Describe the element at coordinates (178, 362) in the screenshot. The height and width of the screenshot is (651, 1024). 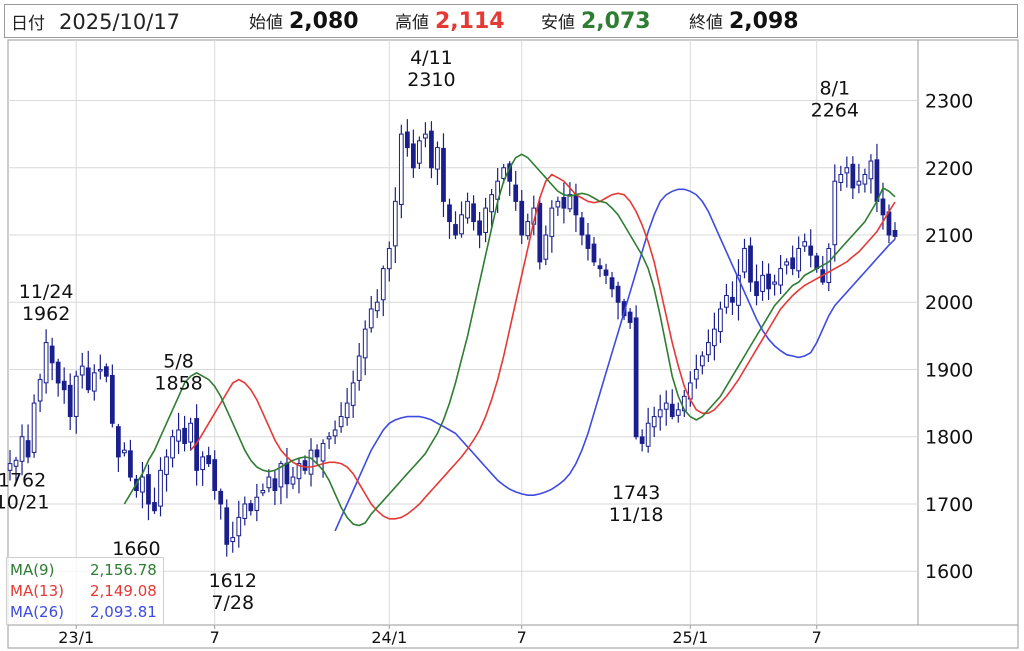
I see `annotation-date: 5/8` at that location.